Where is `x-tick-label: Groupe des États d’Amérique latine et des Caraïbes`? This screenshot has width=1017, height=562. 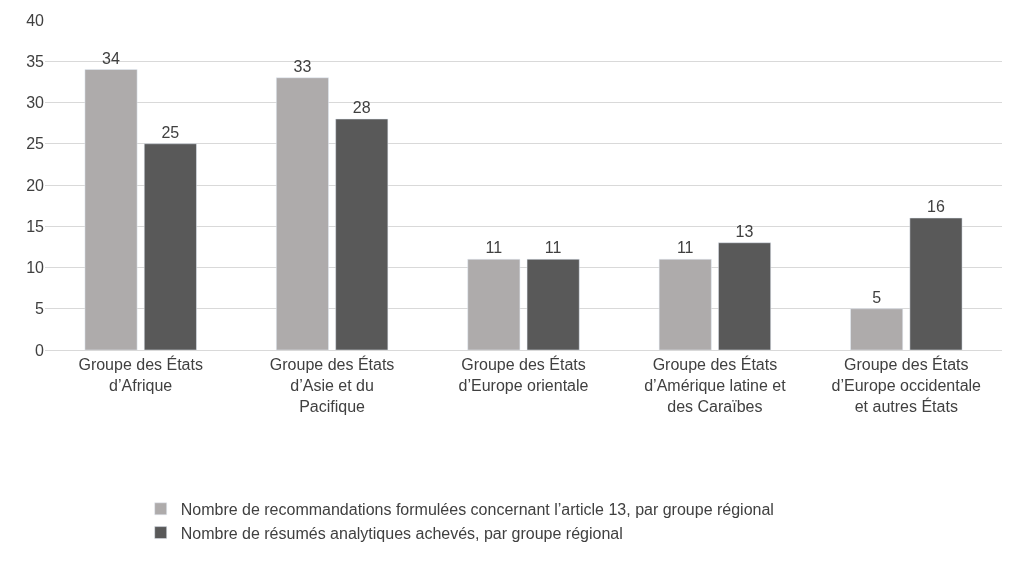 x-tick-label: Groupe des États d’Amérique latine et des Caraïbes is located at coordinates (715, 385).